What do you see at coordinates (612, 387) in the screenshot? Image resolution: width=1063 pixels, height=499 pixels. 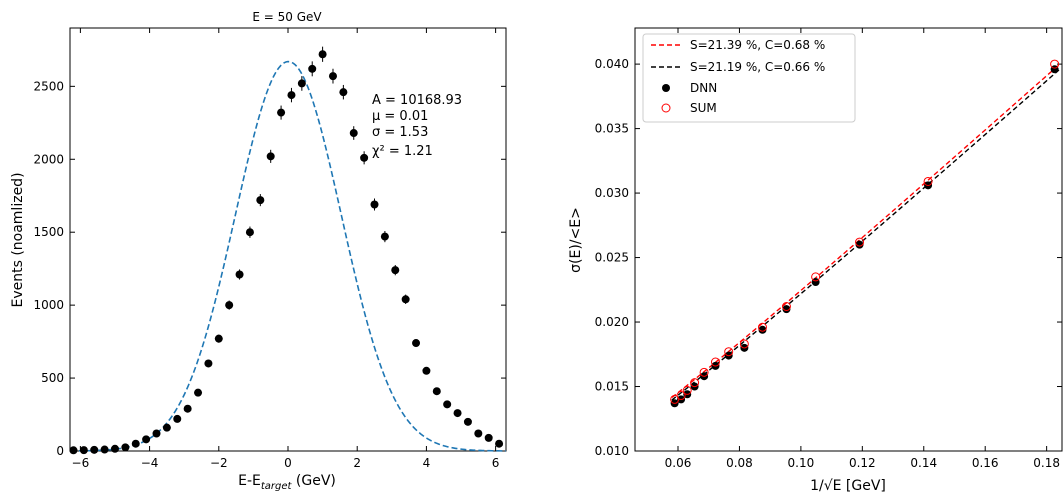 I see `right-y-tick-label: 0.015` at bounding box center [612, 387].